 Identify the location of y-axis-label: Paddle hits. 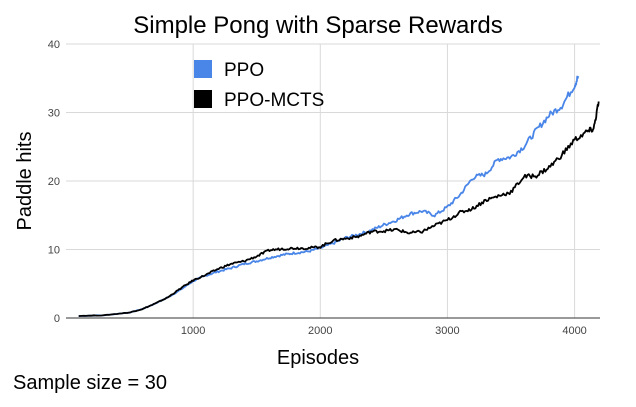
(25, 181).